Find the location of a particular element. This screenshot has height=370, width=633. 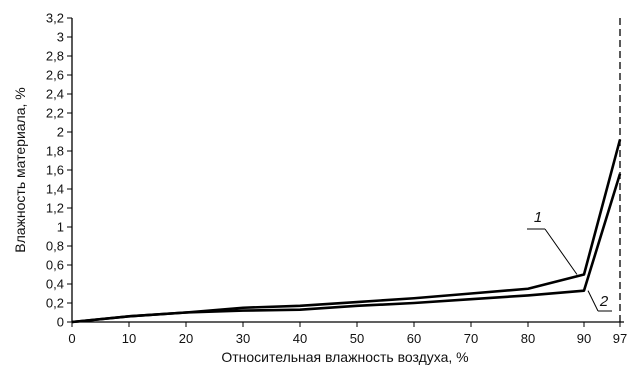

x-tick-label: 97 is located at coordinates (620, 338).